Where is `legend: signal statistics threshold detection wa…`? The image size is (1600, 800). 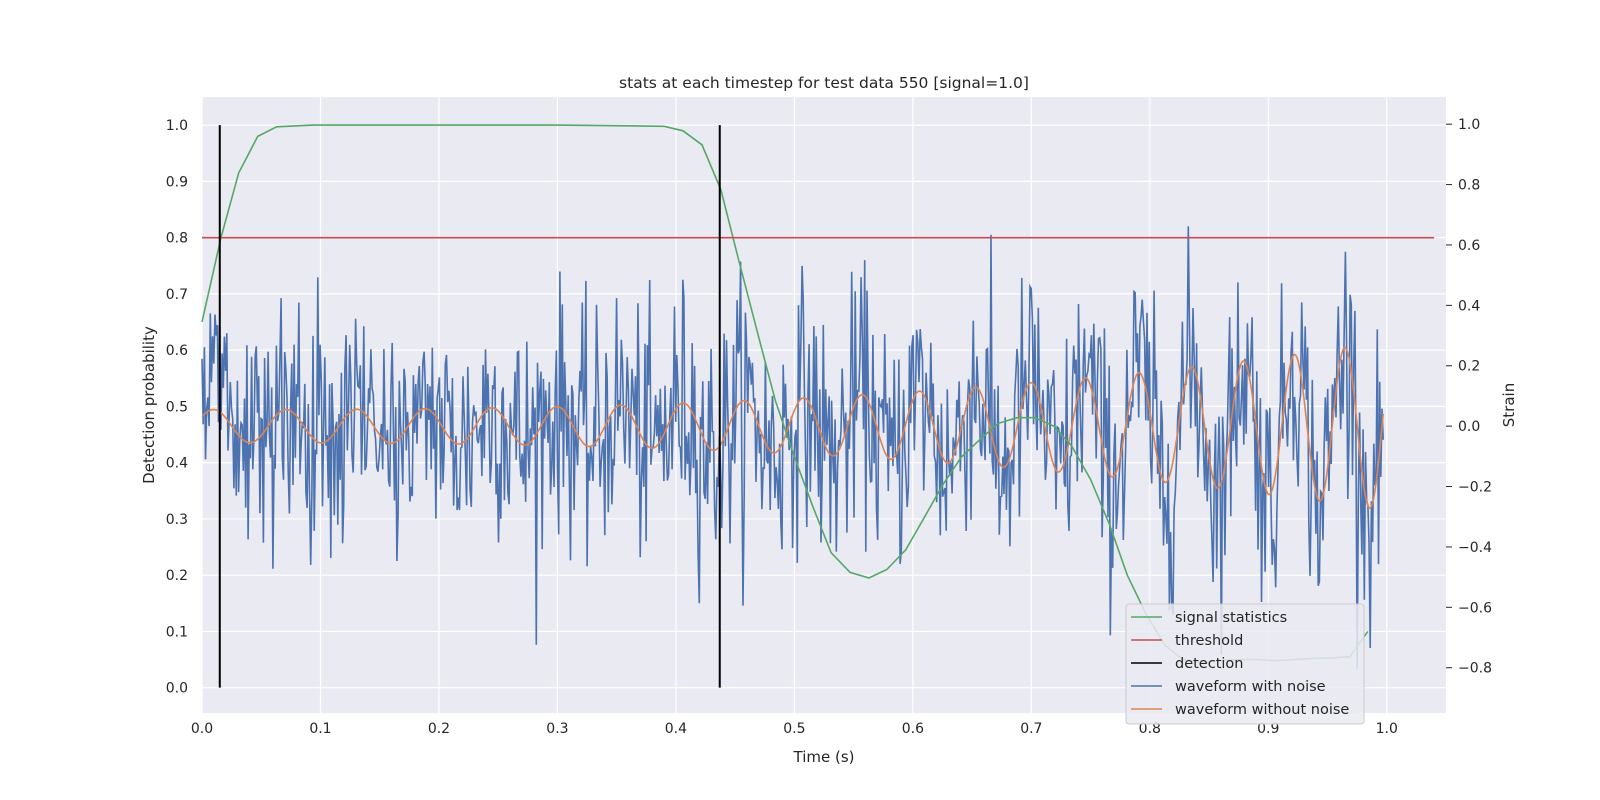 legend: signal statistics threshold detection wa… is located at coordinates (1245, 664).